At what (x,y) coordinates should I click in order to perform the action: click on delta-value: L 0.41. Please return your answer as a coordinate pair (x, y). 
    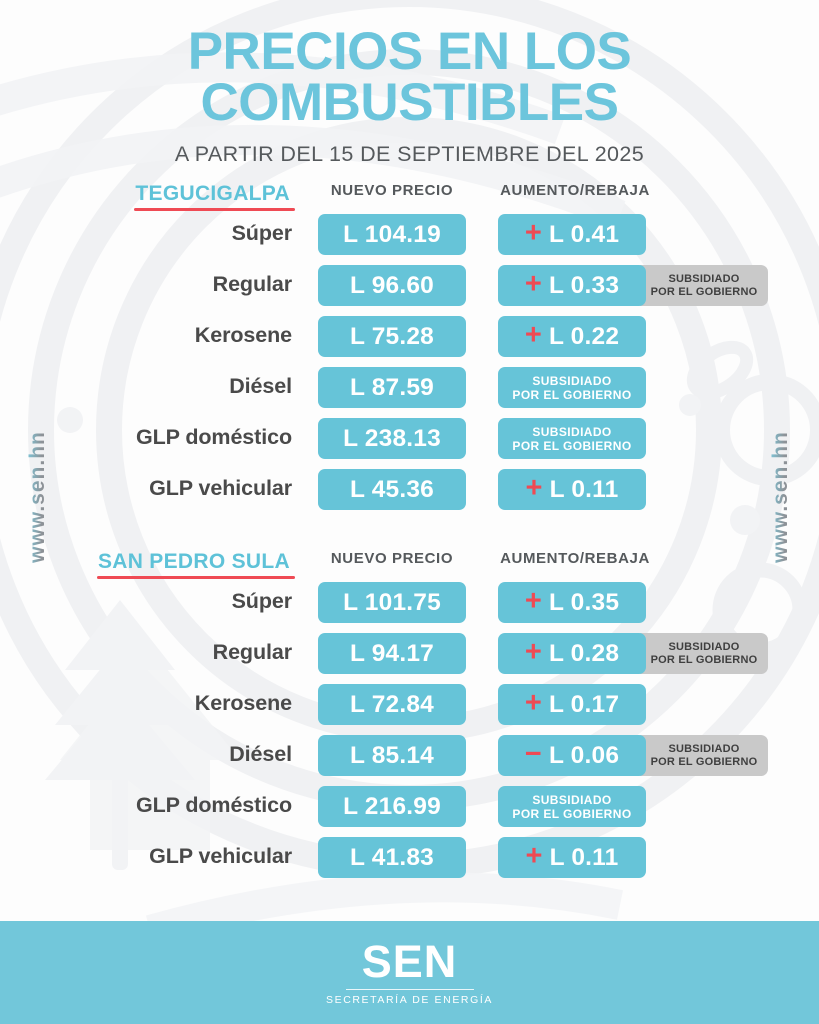
    Looking at the image, I should click on (584, 234).